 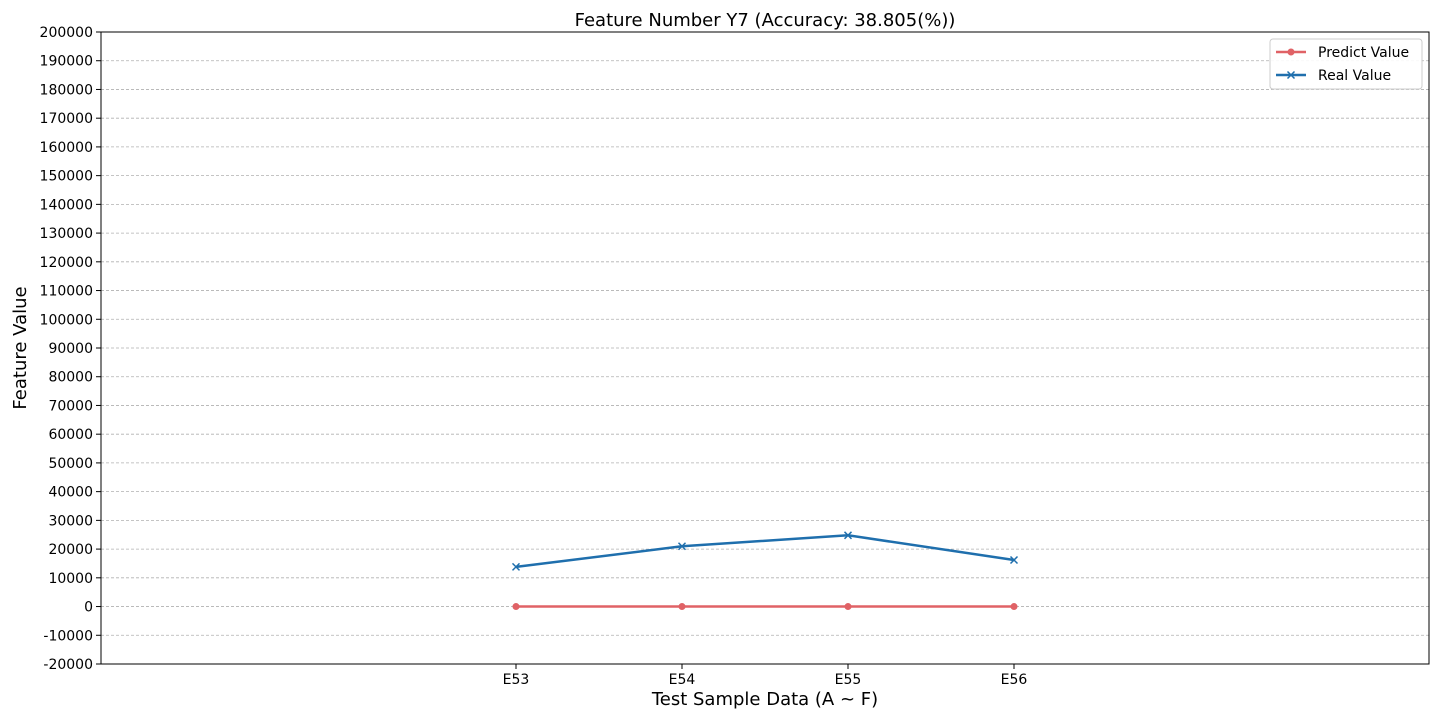 What do you see at coordinates (765, 676) in the screenshot?
I see `x-axis-ticks: E53 E54 E55 E56` at bounding box center [765, 676].